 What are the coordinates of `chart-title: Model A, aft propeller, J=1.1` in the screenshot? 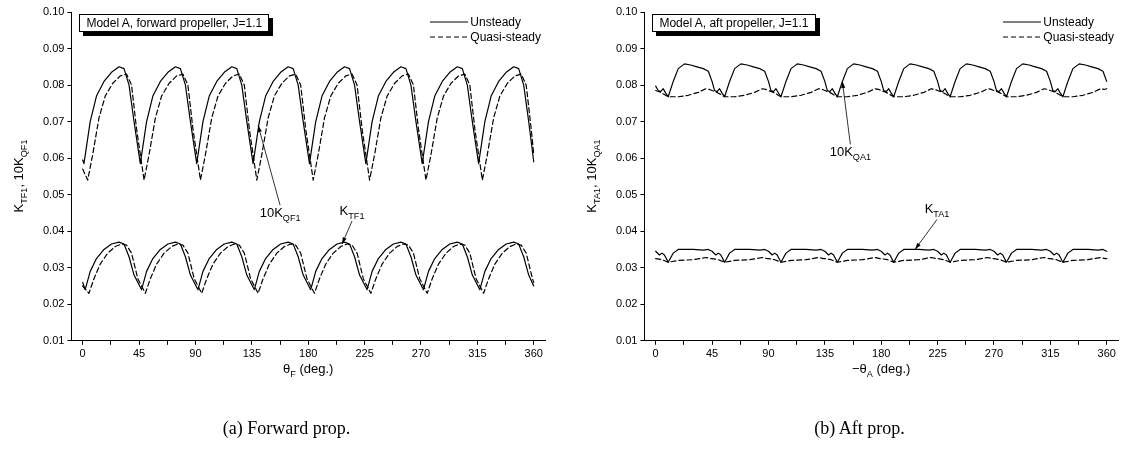 It's located at (734, 23).